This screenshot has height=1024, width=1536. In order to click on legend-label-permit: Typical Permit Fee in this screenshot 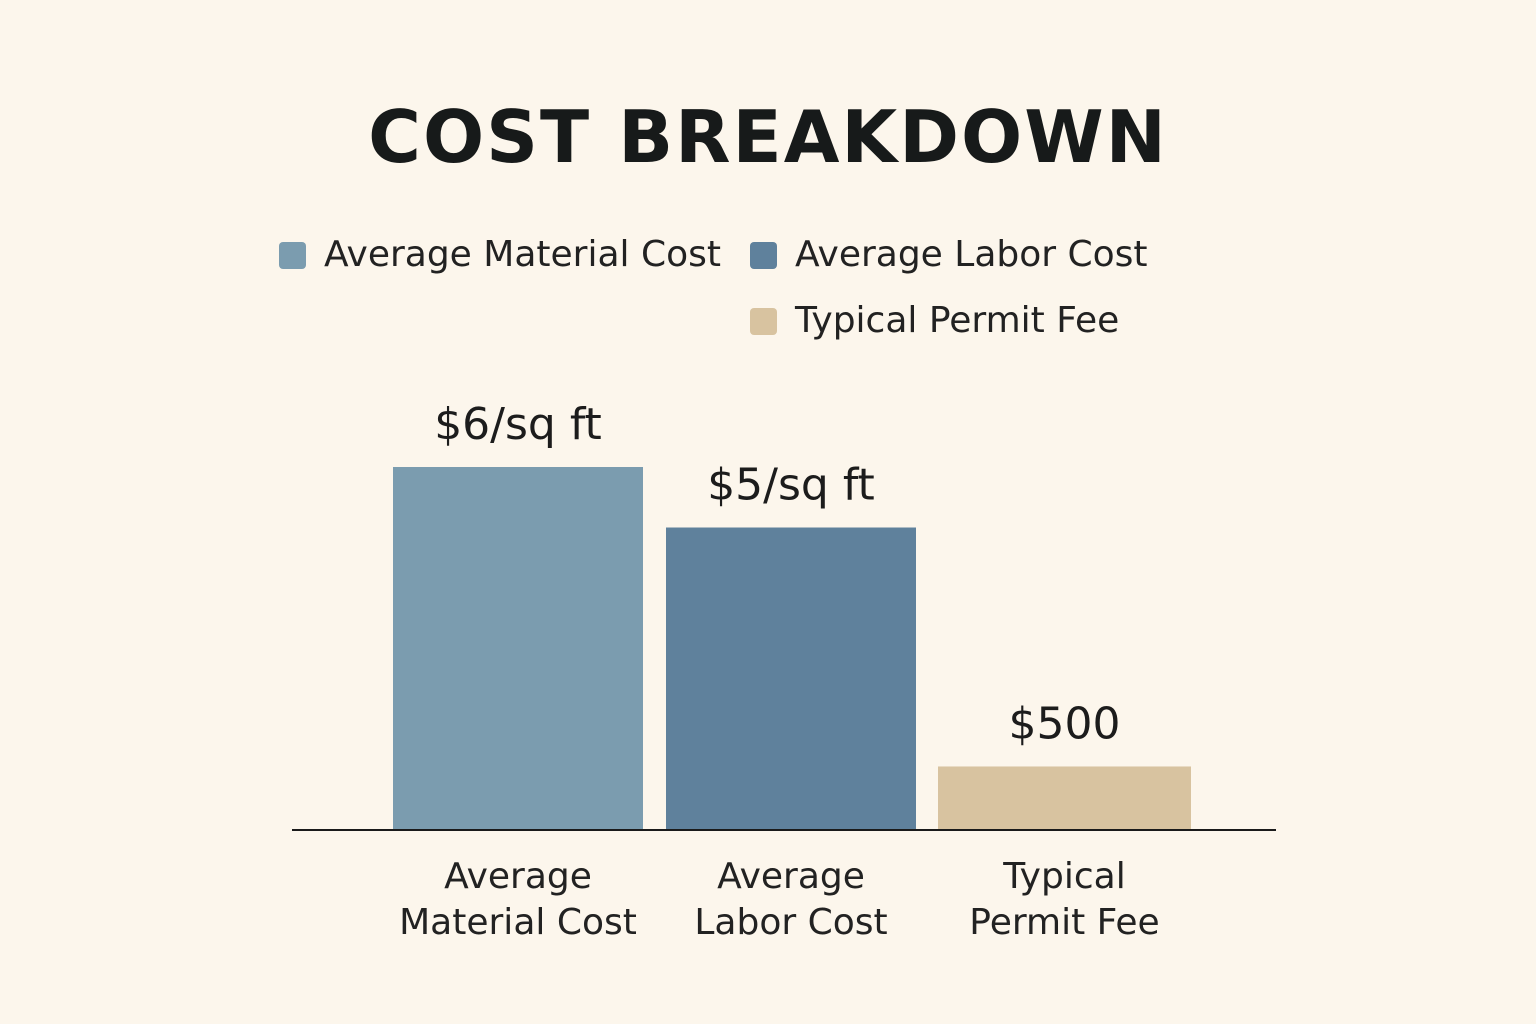, I will do `click(957, 320)`.